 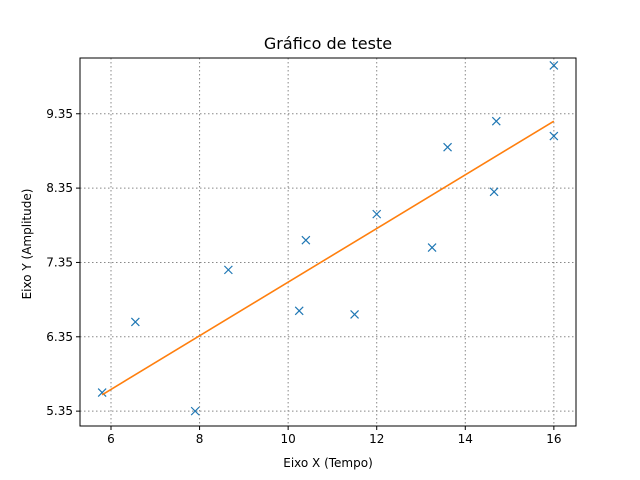 What do you see at coordinates (27, 244) in the screenshot?
I see `y-axis-label: Eixo Y (Amplitude)` at bounding box center [27, 244].